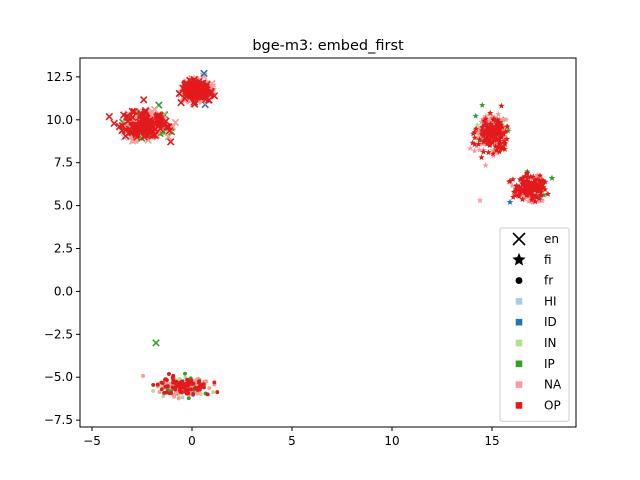 The height and width of the screenshot is (480, 640). I want to click on y-tick-label: 7.5, so click(63, 163).